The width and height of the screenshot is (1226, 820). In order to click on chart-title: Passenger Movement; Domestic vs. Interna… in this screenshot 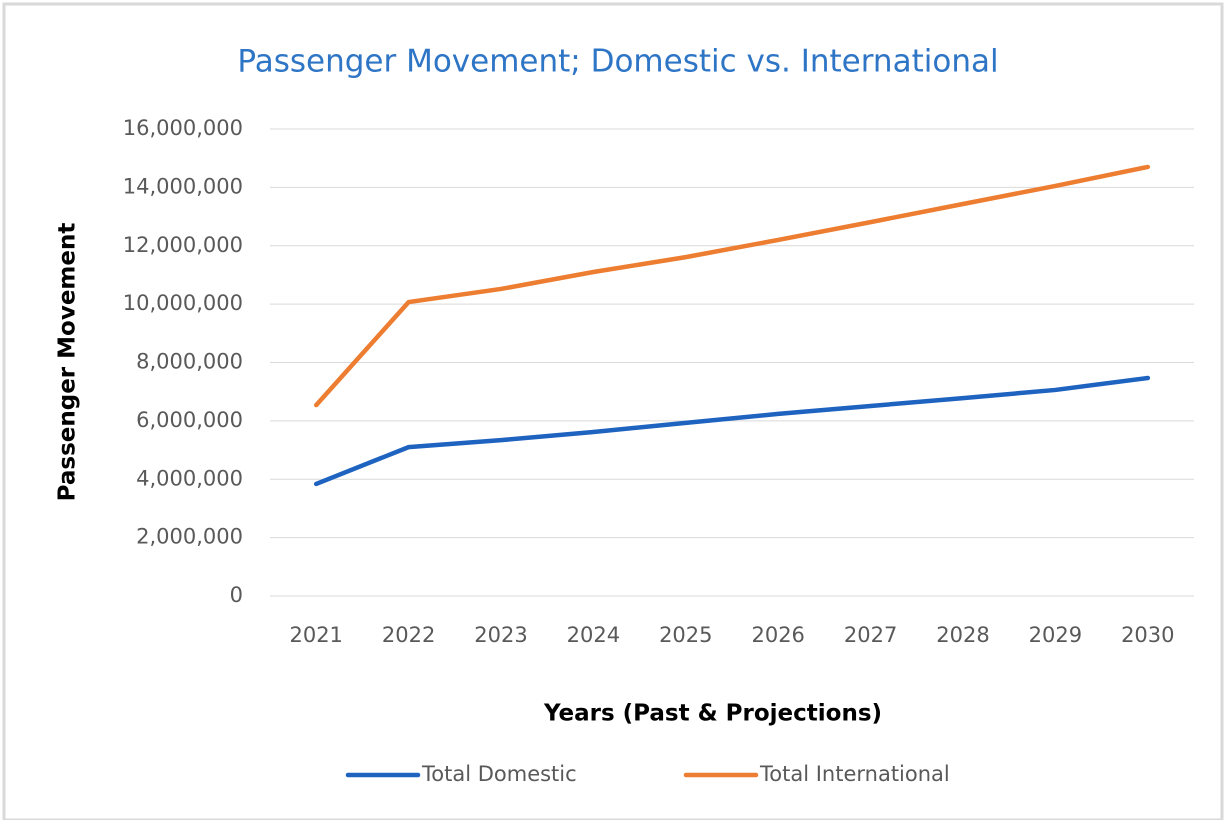, I will do `click(617, 62)`.